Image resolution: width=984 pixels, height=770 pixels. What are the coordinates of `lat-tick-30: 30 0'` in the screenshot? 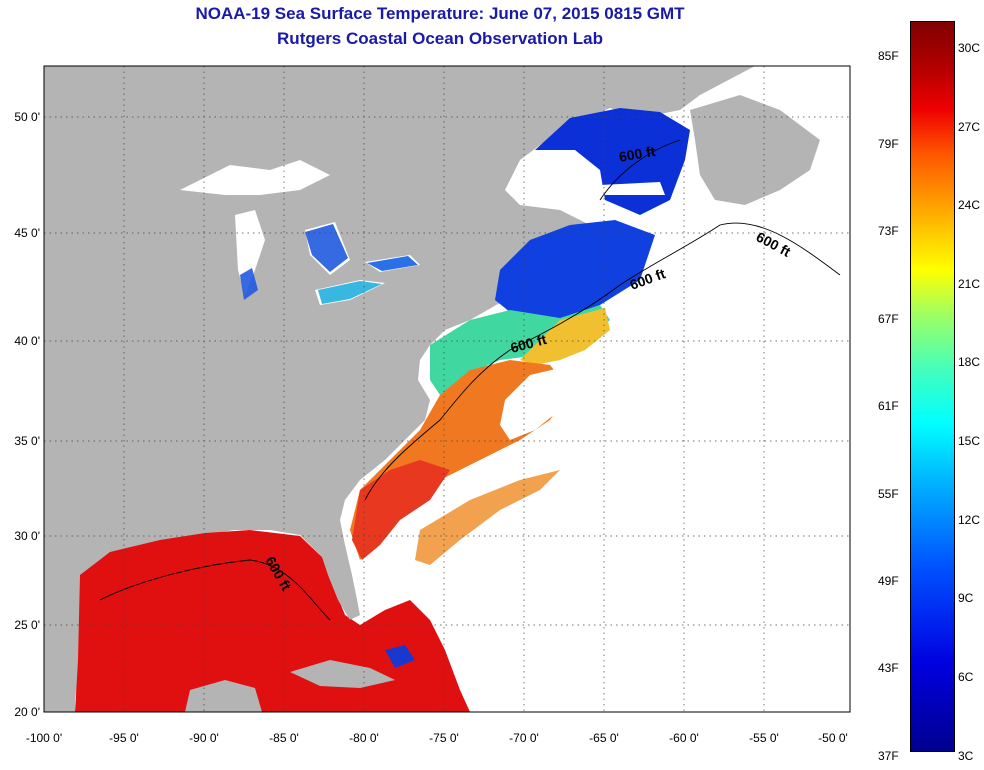 It's located at (27, 536).